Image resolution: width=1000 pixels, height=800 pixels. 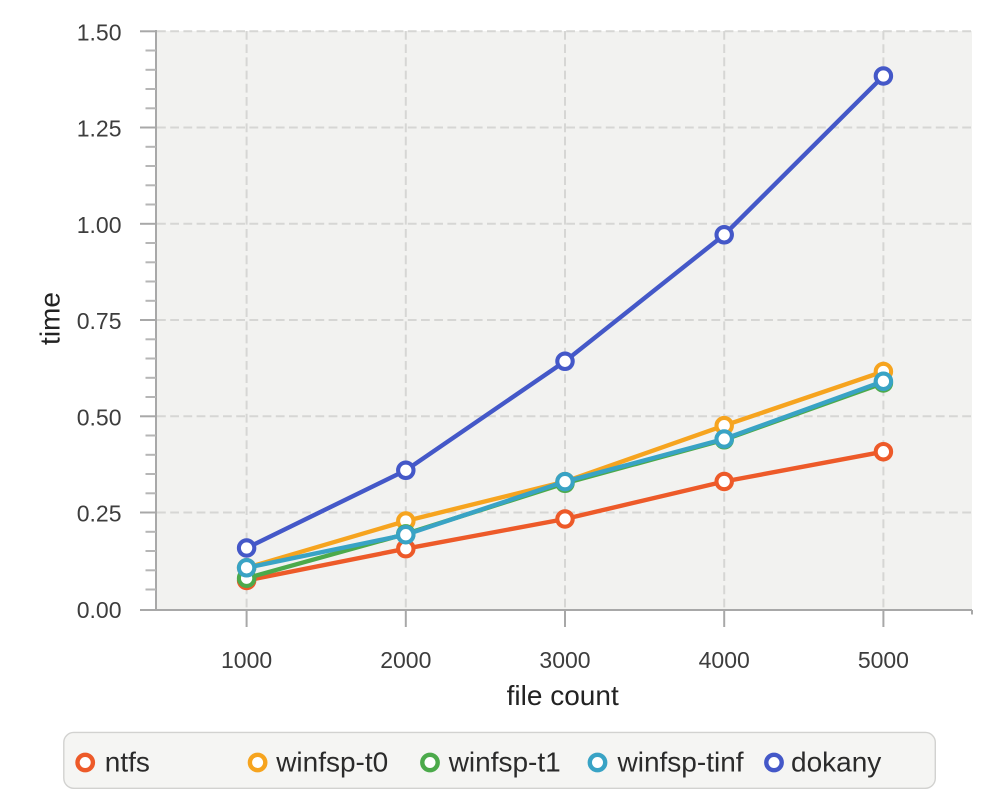 What do you see at coordinates (99, 32) in the screenshot?
I see `svg-text: 1.50` at bounding box center [99, 32].